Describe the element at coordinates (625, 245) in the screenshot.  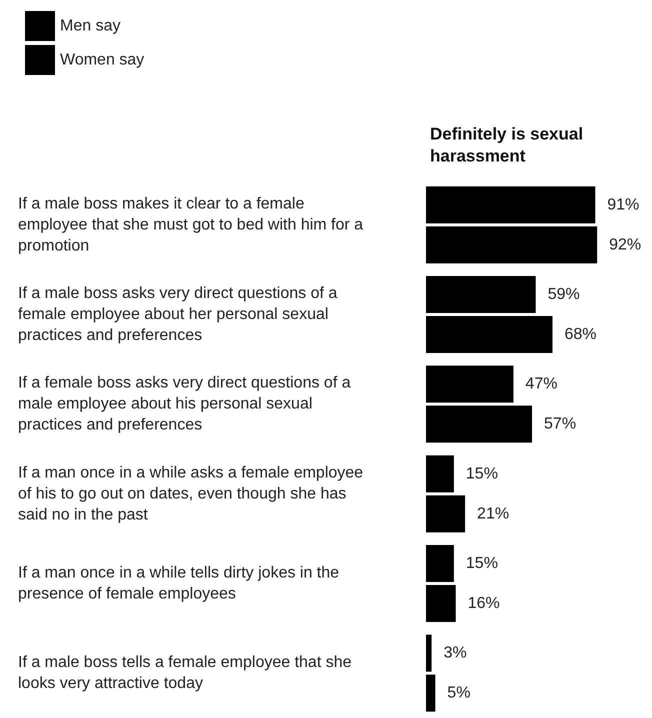
I see `data-label: 92%` at that location.